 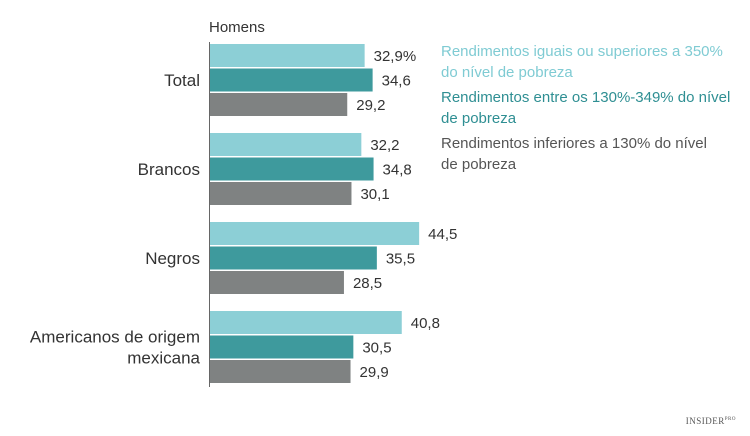 I want to click on brand-suffix: PRO, so click(x=730, y=419).